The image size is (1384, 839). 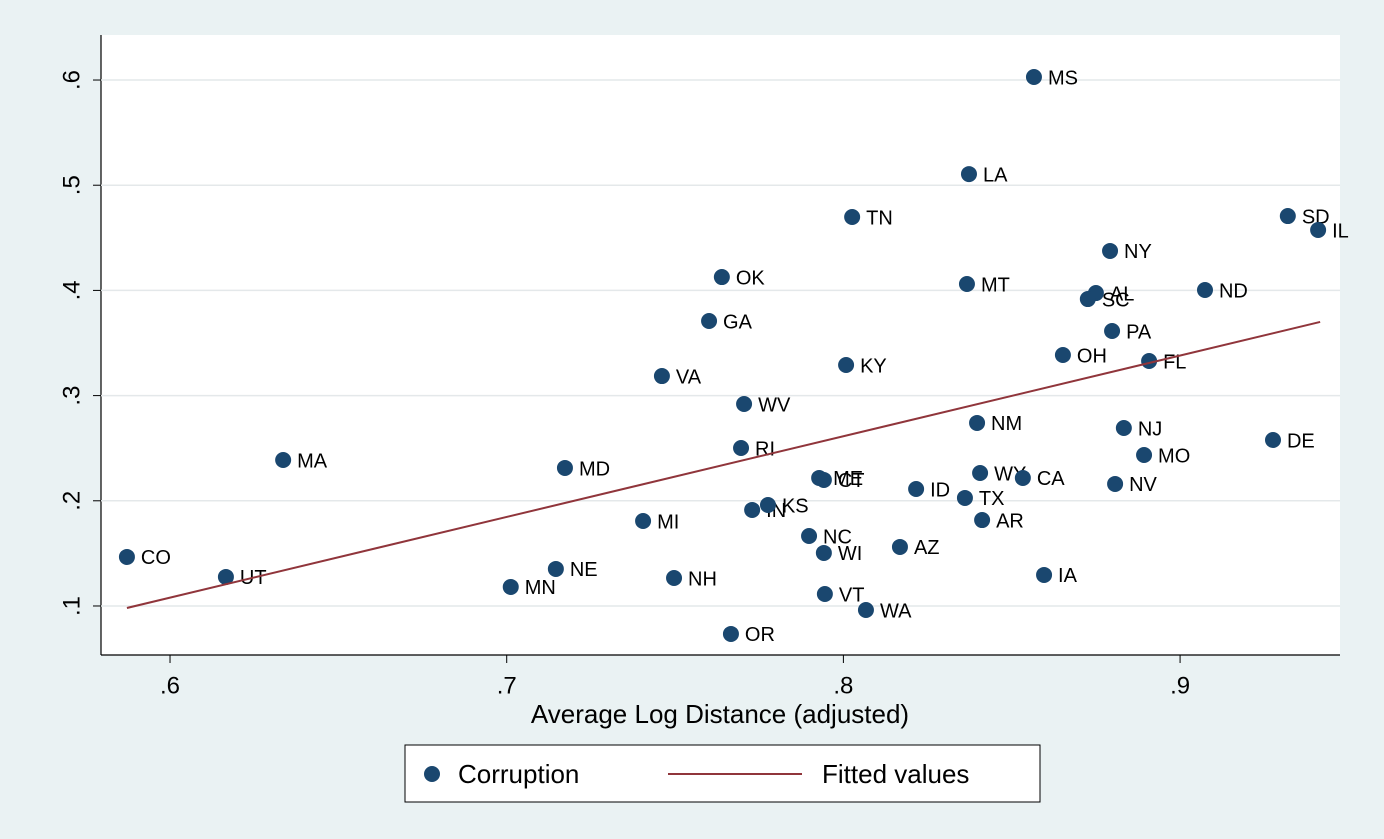 What do you see at coordinates (71, 290) in the screenshot?
I see `y-tick-label: .4` at bounding box center [71, 290].